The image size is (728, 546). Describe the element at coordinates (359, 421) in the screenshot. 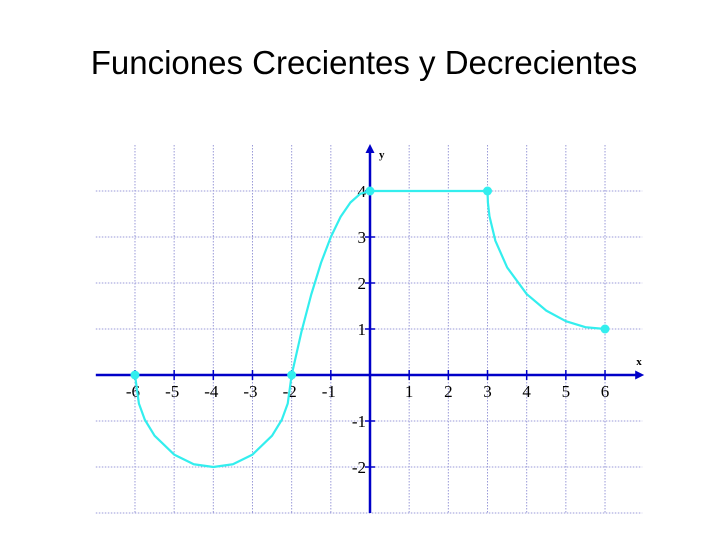

I see `y-tick-label: -1` at that location.